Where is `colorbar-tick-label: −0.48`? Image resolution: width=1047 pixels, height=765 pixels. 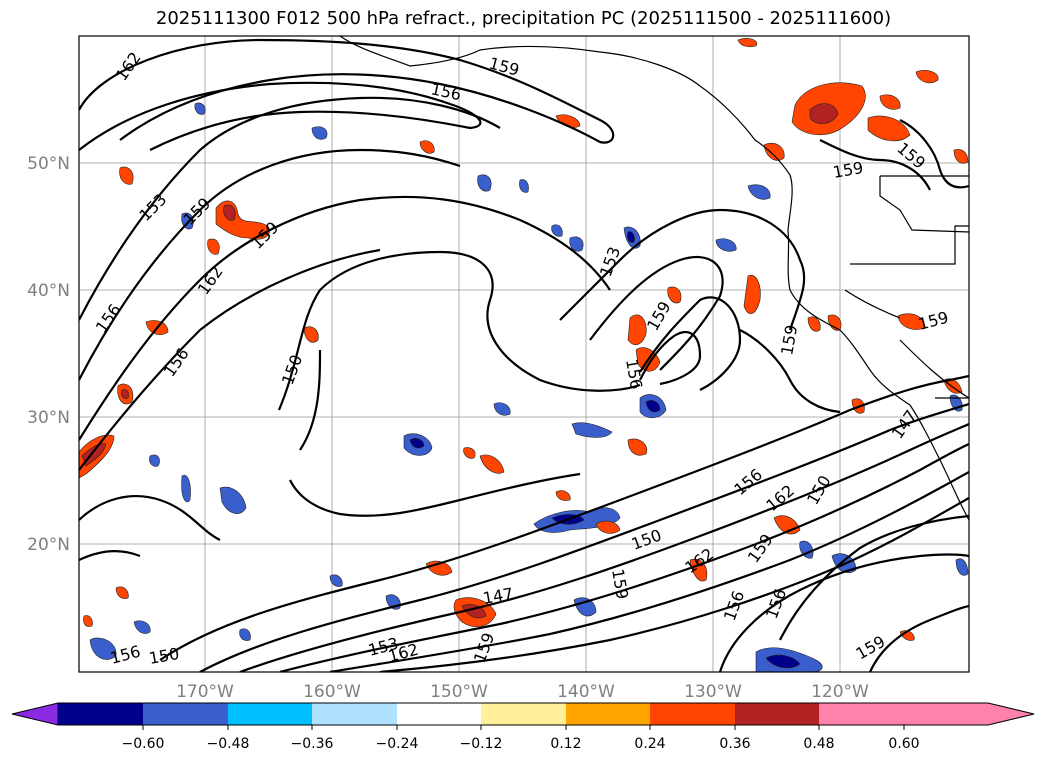 colorbar-tick-label: −0.48 is located at coordinates (228, 744).